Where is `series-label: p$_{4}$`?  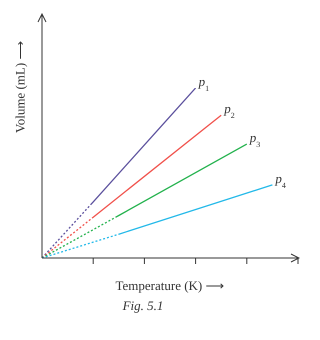 series-label: p$_{4}$ is located at coordinates (280, 180).